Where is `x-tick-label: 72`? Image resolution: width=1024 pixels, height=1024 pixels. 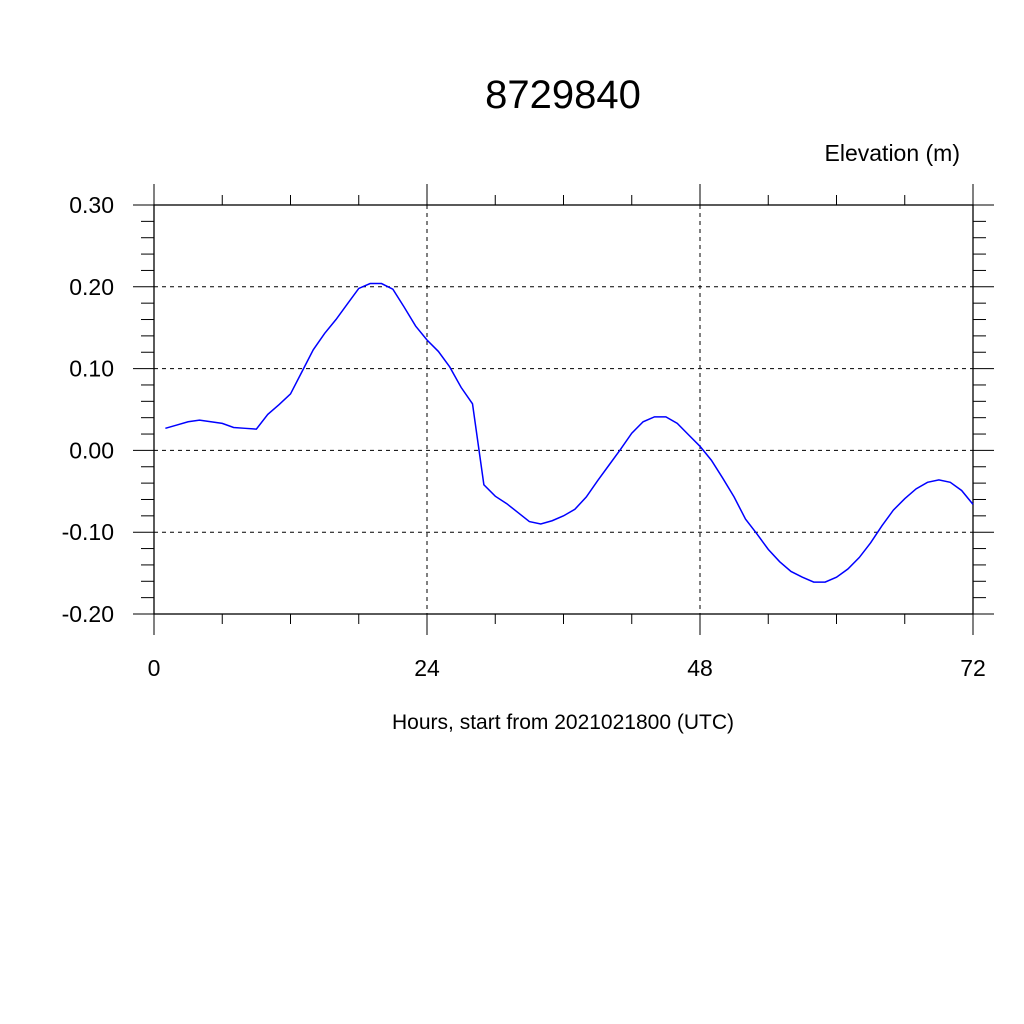
x-tick-label: 72 is located at coordinates (973, 668).